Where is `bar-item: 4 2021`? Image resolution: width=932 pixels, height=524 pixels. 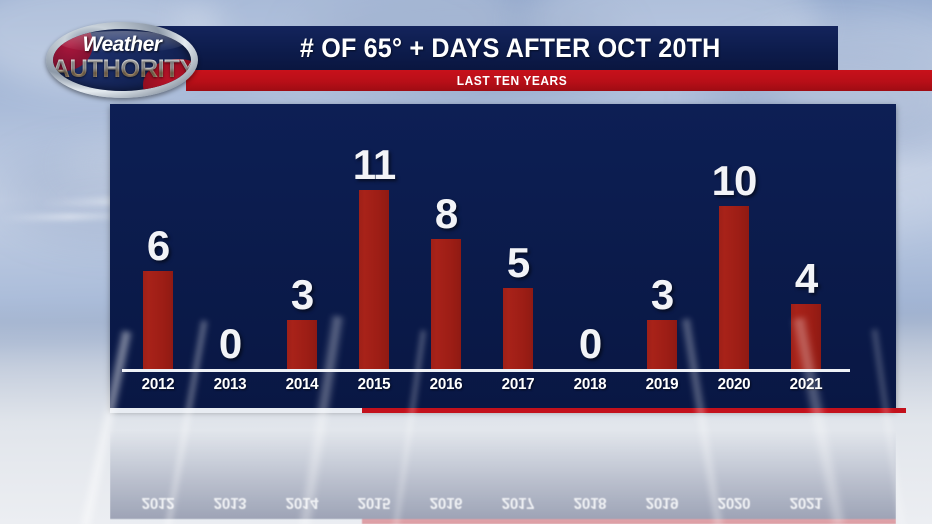
bar-item: 4 2021 is located at coordinates (806, 257).